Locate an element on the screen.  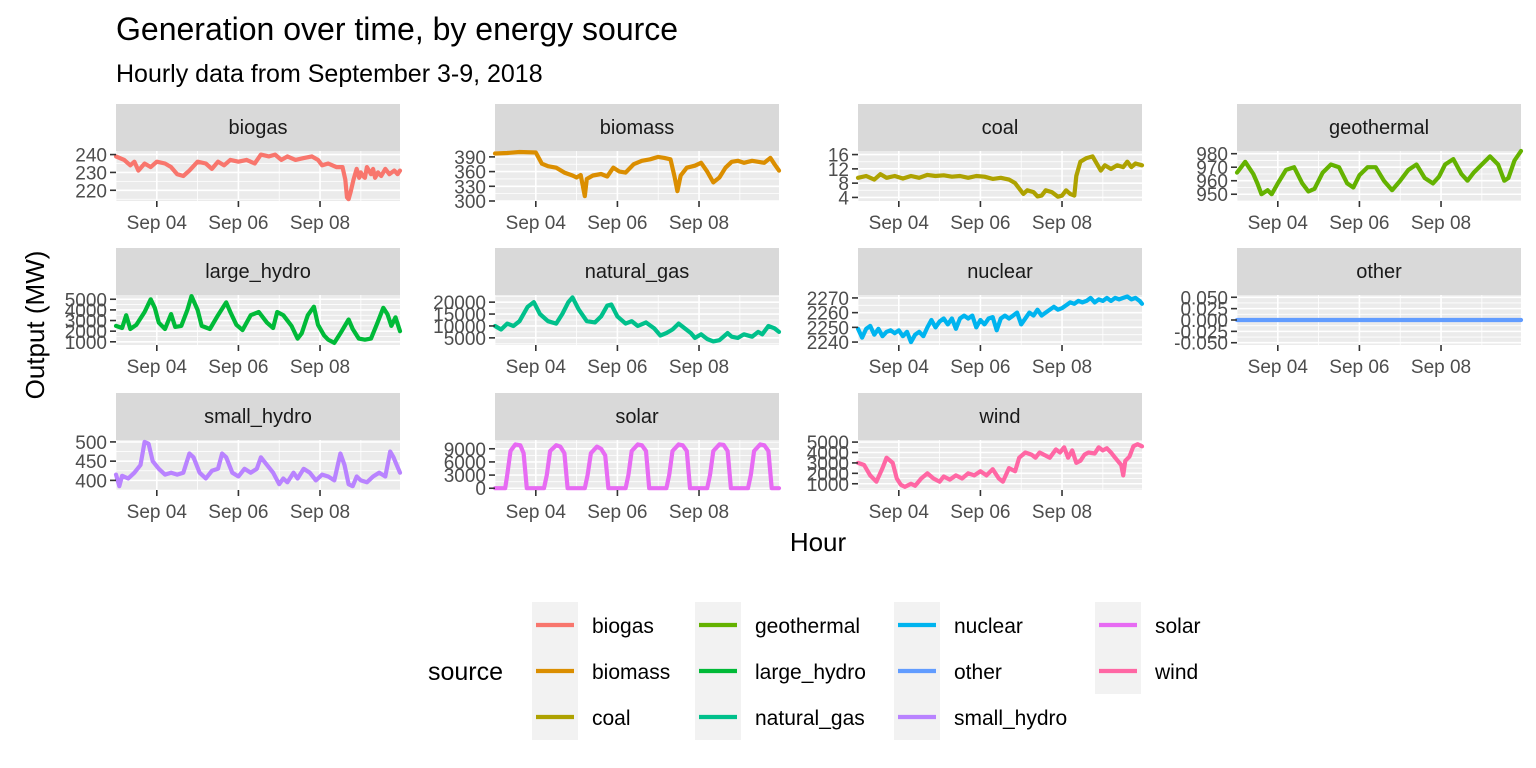
y-tick-label: 360 is located at coordinates (470, 173).